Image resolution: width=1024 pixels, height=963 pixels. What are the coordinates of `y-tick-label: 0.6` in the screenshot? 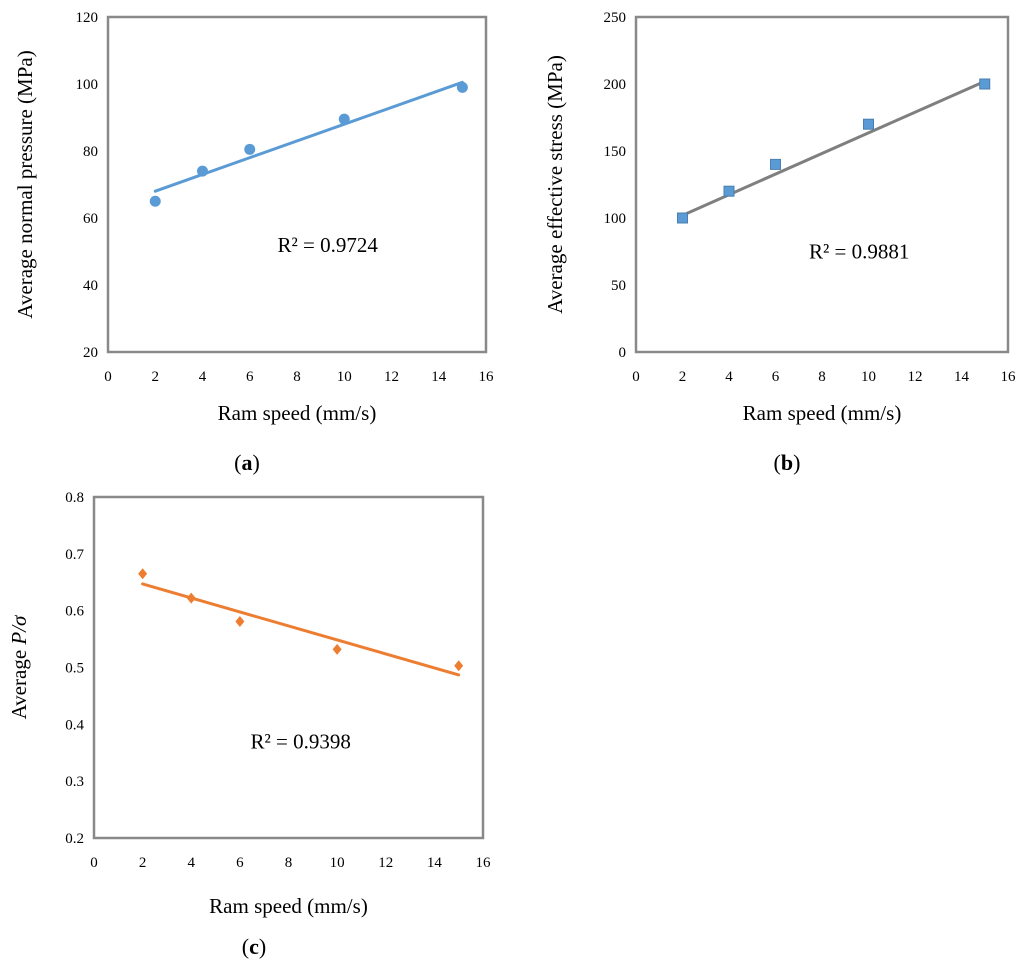 It's located at (74, 612).